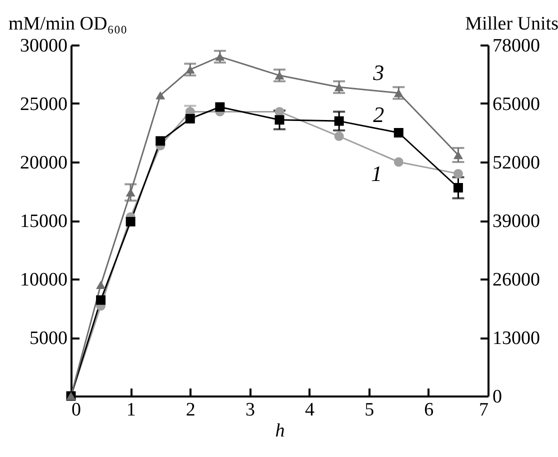 The image size is (558, 457). What do you see at coordinates (516, 338) in the screenshot?
I see `y2-tick-label: 13000` at bounding box center [516, 338].